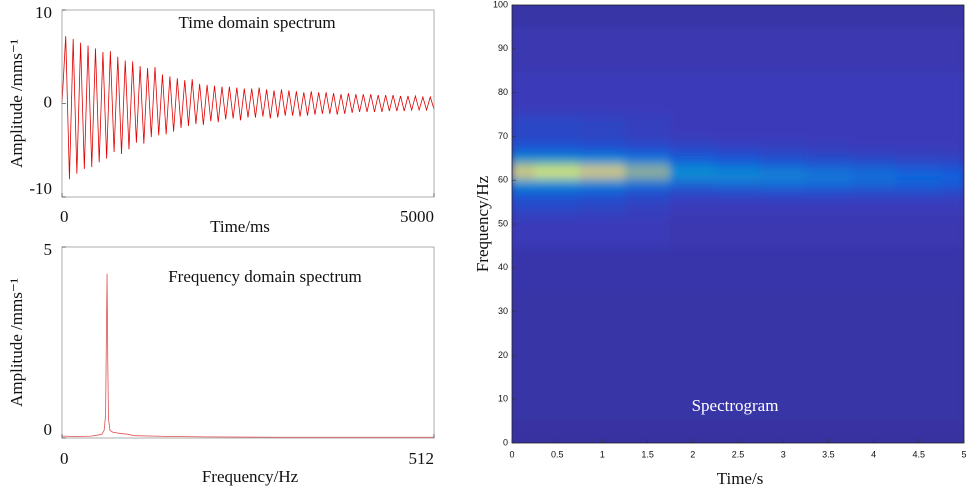 The width and height of the screenshot is (969, 493). What do you see at coordinates (503, 180) in the screenshot?
I see `y-tick-label: 60` at bounding box center [503, 180].